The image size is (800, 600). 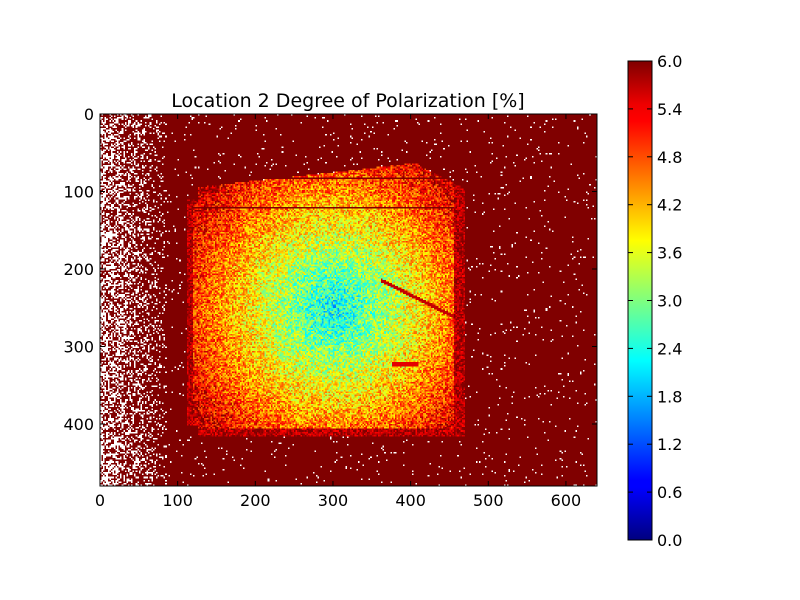 I want to click on x-tick-label: 200, so click(x=255, y=500).